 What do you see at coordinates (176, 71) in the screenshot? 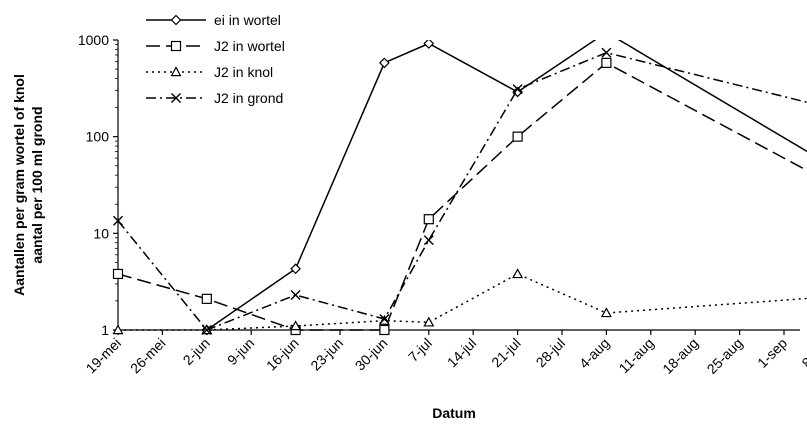
I see `legend-marker-j2-in-knol` at bounding box center [176, 71].